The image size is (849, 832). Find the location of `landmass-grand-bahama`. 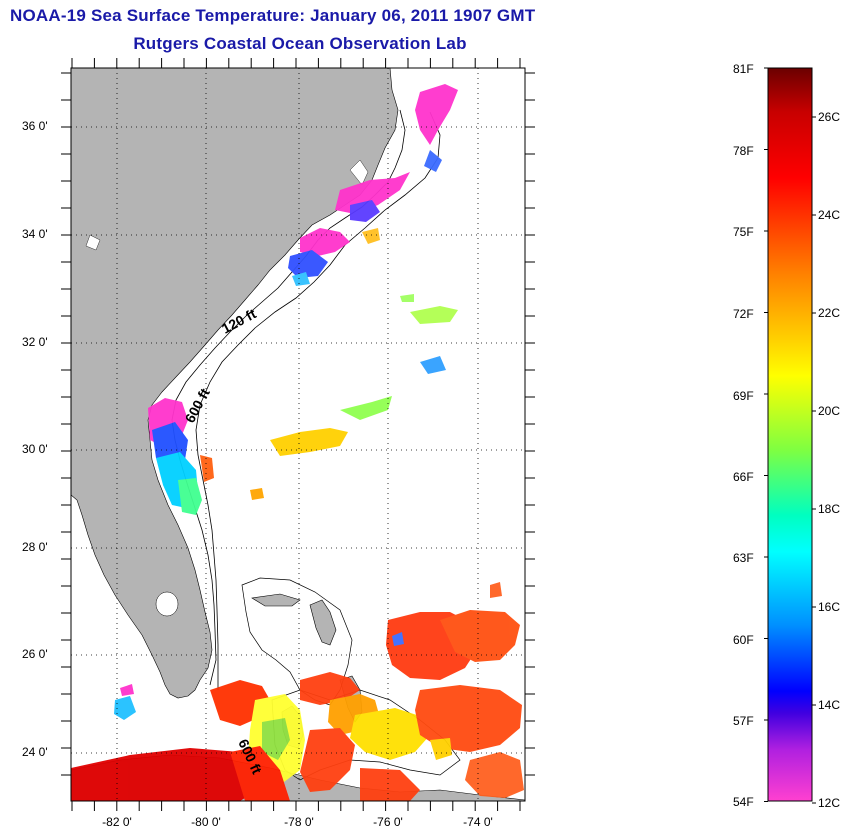

landmass-grand-bahama is located at coordinates (276, 600).